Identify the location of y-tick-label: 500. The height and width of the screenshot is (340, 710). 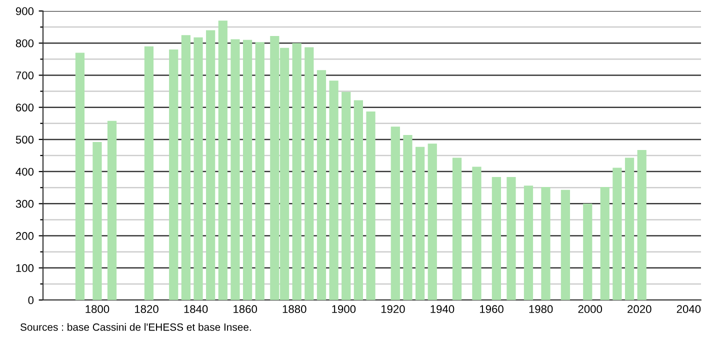
(25, 140).